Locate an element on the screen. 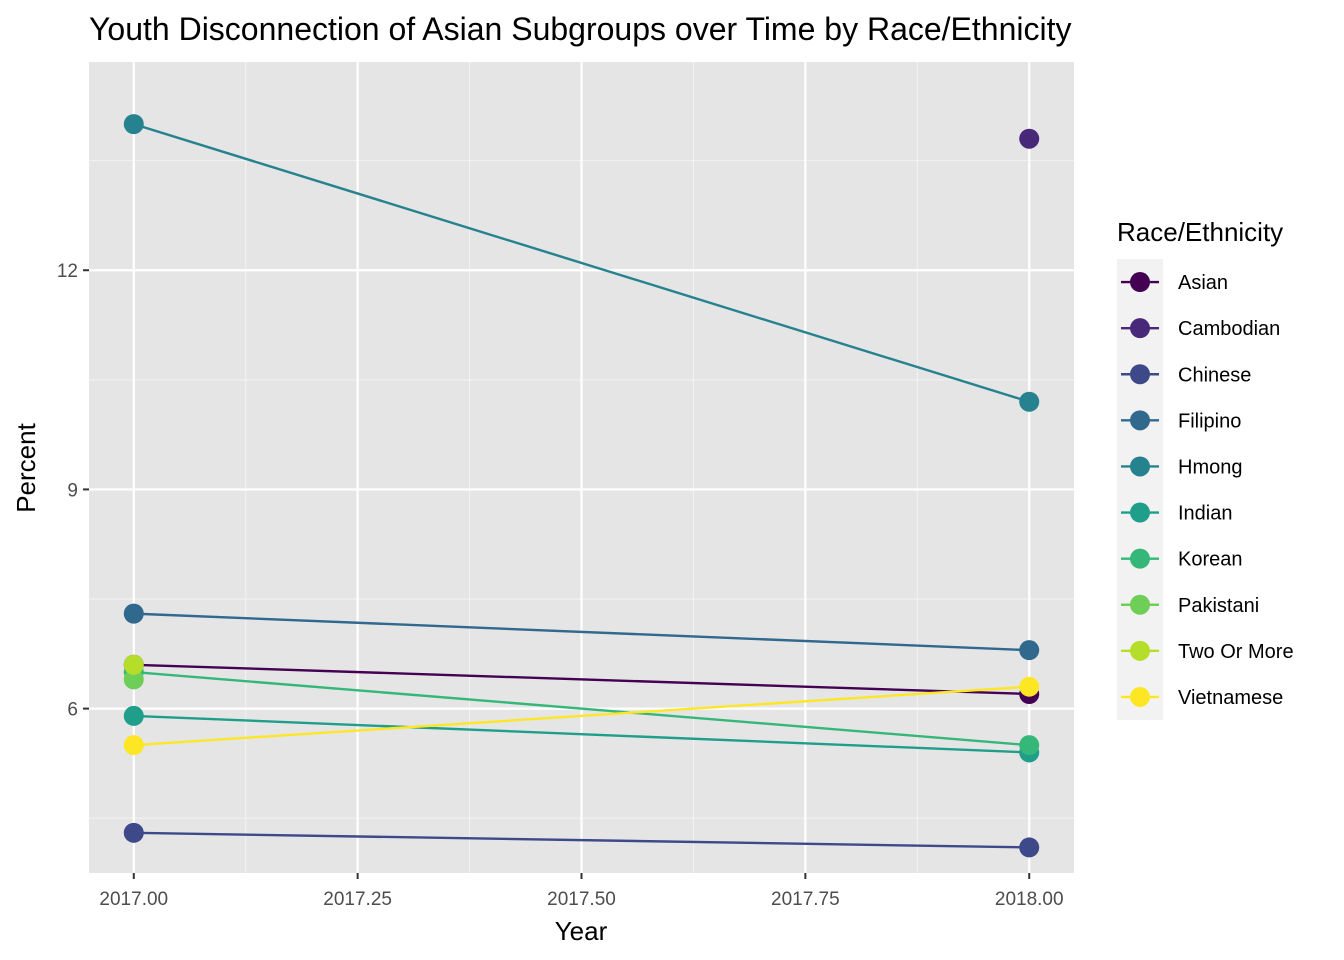  x-tick-label: 2017.00 is located at coordinates (133, 899).